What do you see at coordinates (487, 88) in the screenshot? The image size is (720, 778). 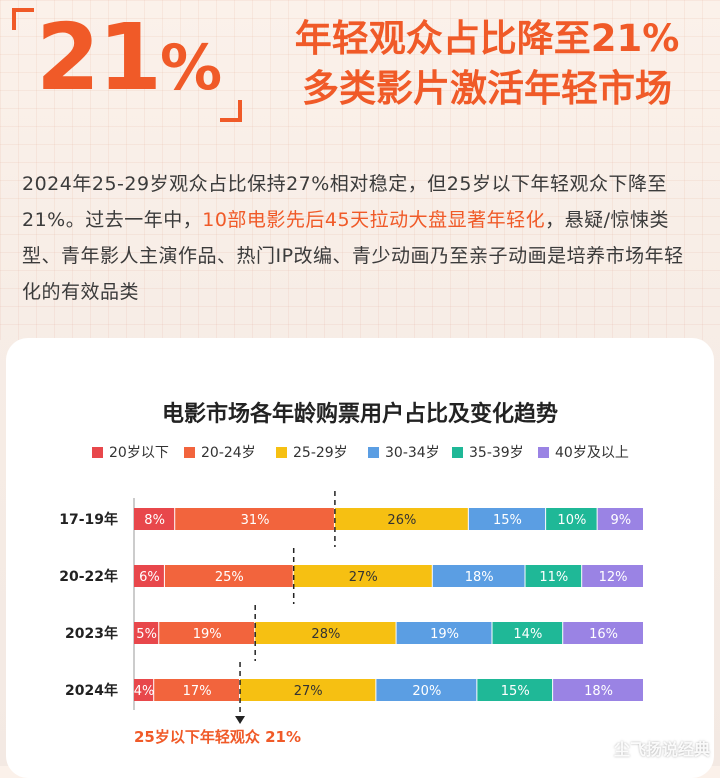 I see `headline-line-2: 多类影片激活年轻市场` at bounding box center [487, 88].